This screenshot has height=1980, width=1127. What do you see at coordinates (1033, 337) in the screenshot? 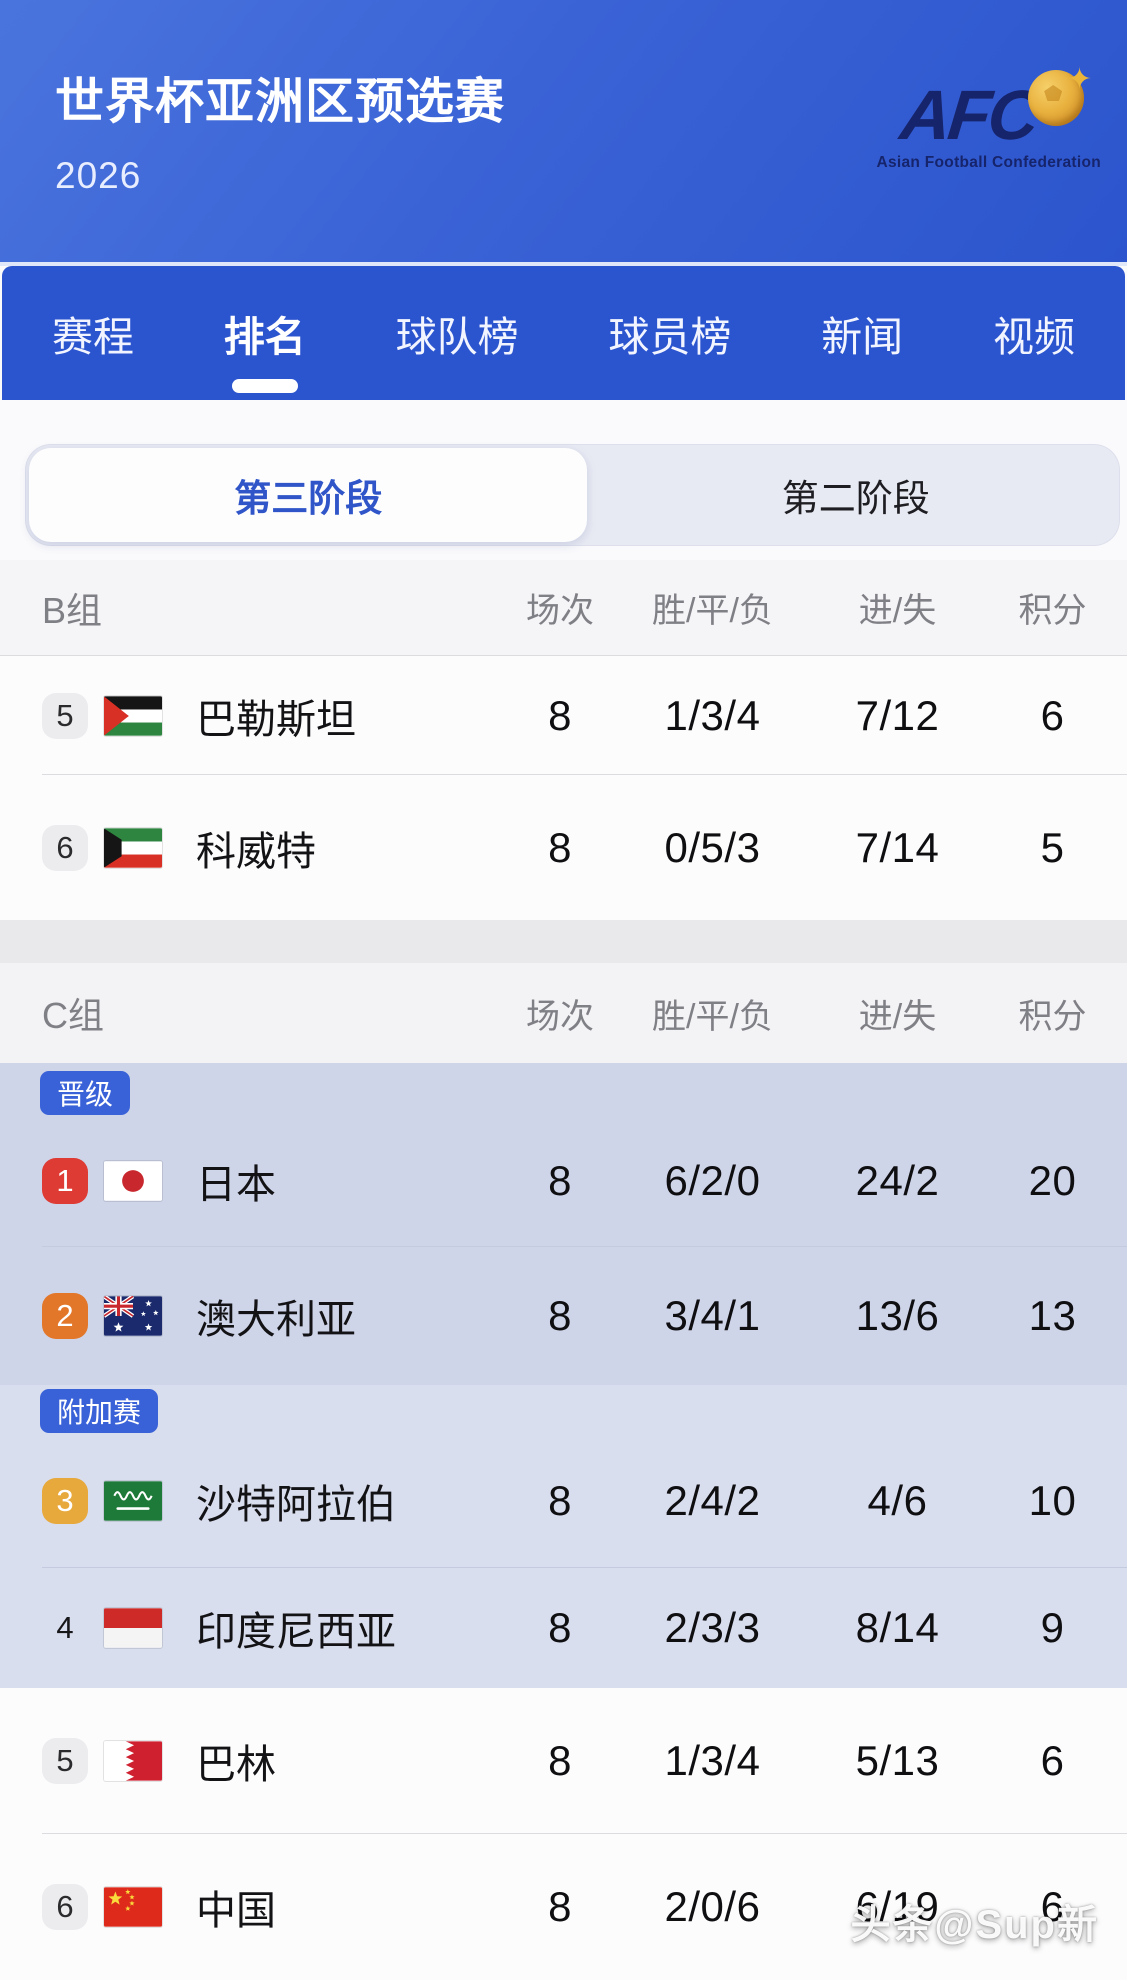
I see `nav-tab-6: 视频` at bounding box center [1033, 337].